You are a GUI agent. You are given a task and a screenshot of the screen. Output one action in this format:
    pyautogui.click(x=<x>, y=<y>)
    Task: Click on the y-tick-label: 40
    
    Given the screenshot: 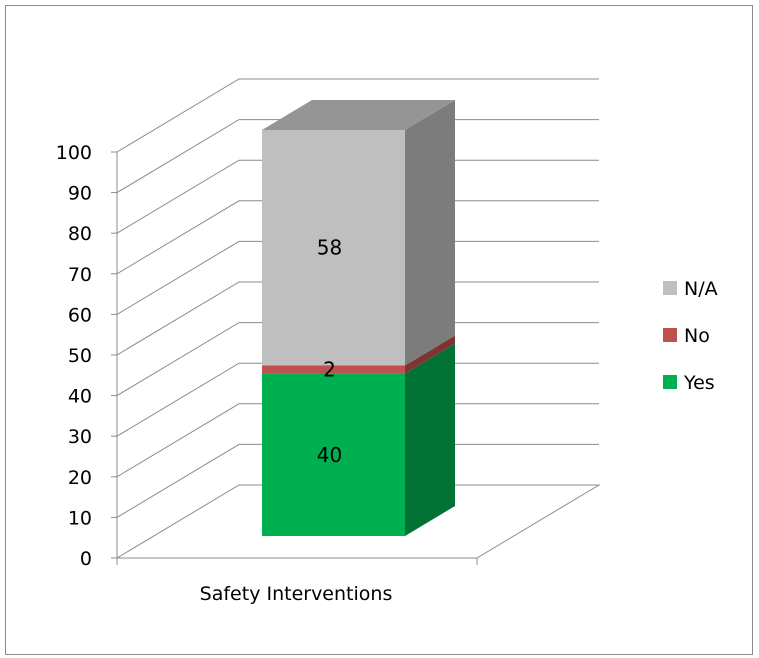 What is the action you would take?
    pyautogui.click(x=80, y=397)
    